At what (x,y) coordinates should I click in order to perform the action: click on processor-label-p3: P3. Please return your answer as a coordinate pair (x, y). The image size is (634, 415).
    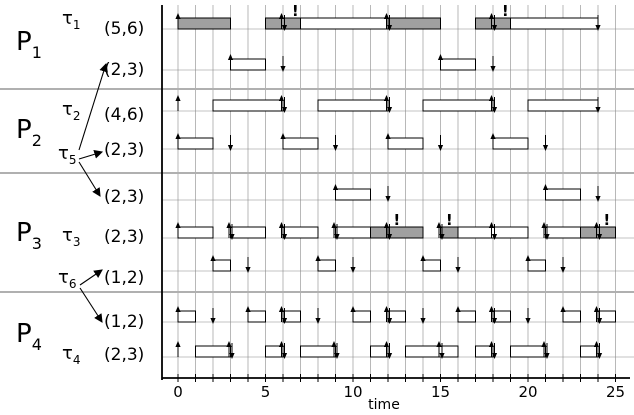
    Looking at the image, I should click on (29, 235).